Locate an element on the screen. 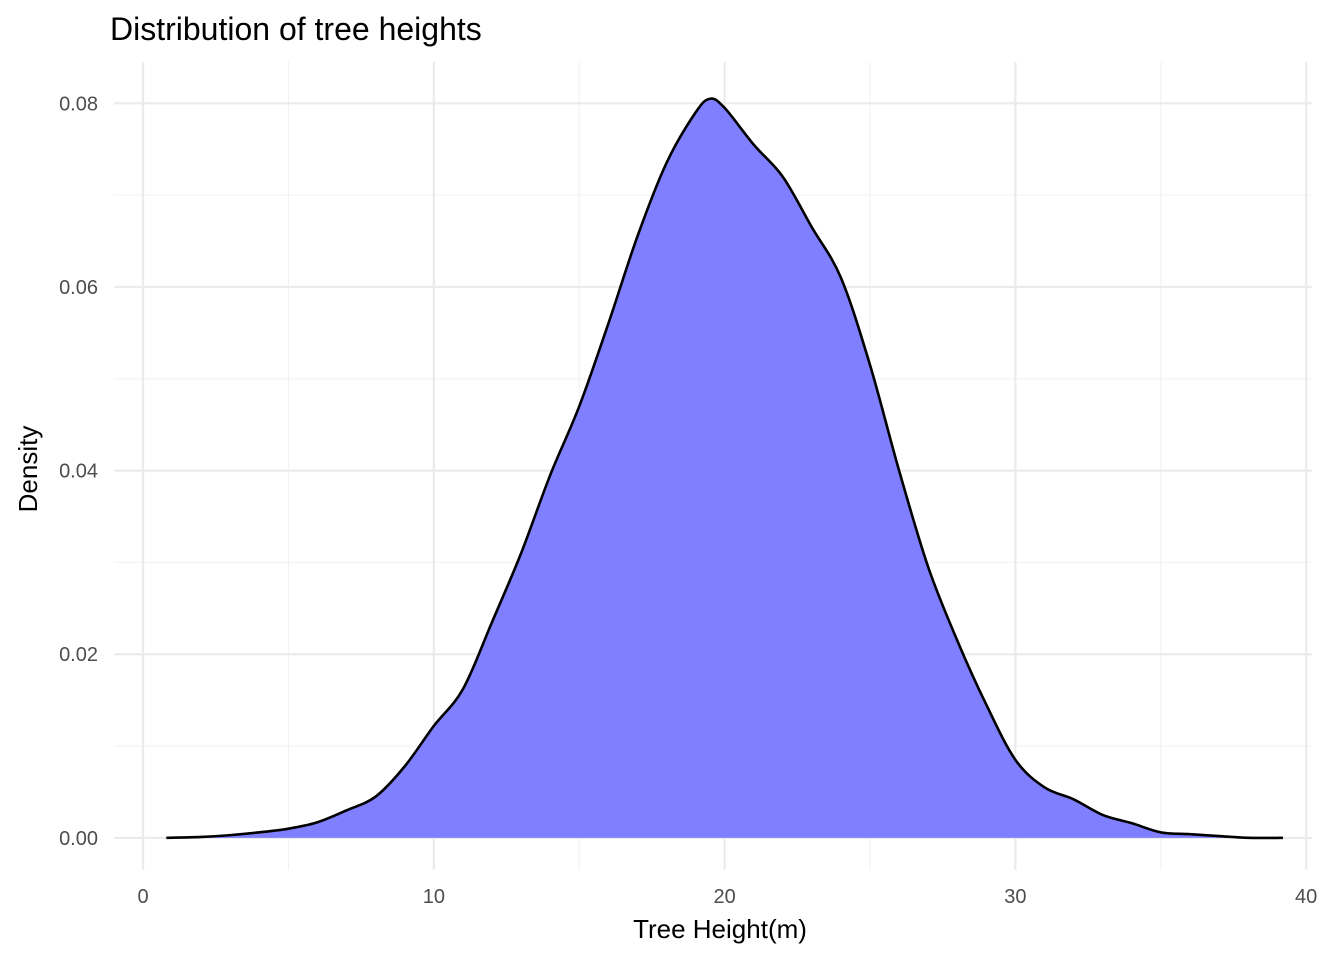  x-tick-label: 30 is located at coordinates (1015, 897).